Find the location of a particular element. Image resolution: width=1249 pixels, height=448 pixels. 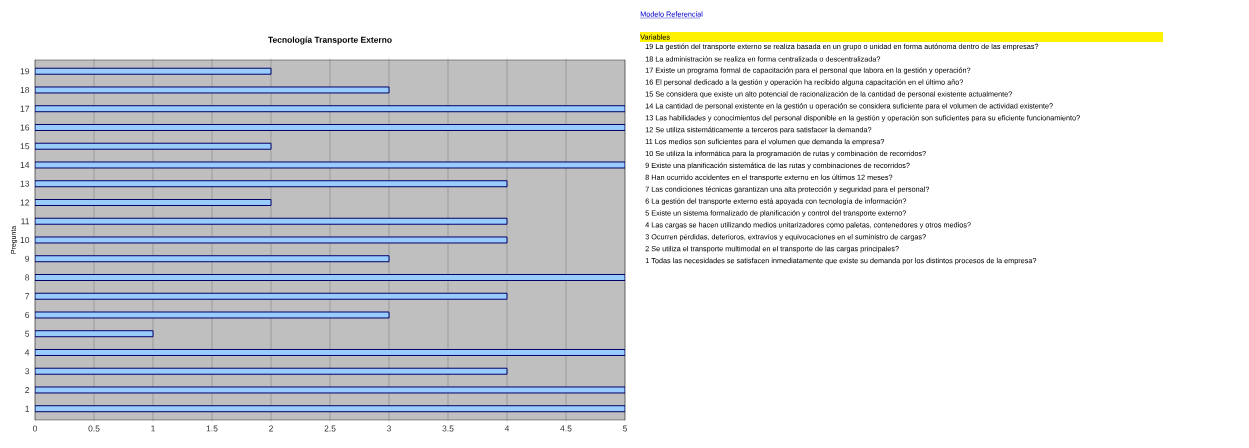

y-tick-label: 4 is located at coordinates (27, 352).